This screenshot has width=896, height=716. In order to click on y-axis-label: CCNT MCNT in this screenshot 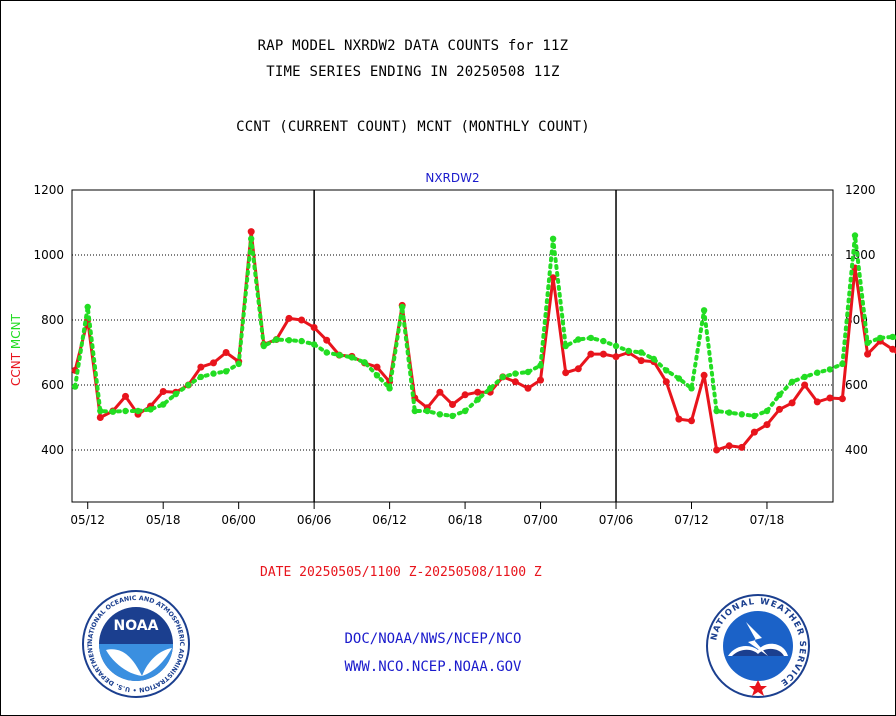, I will do `click(16, 349)`.